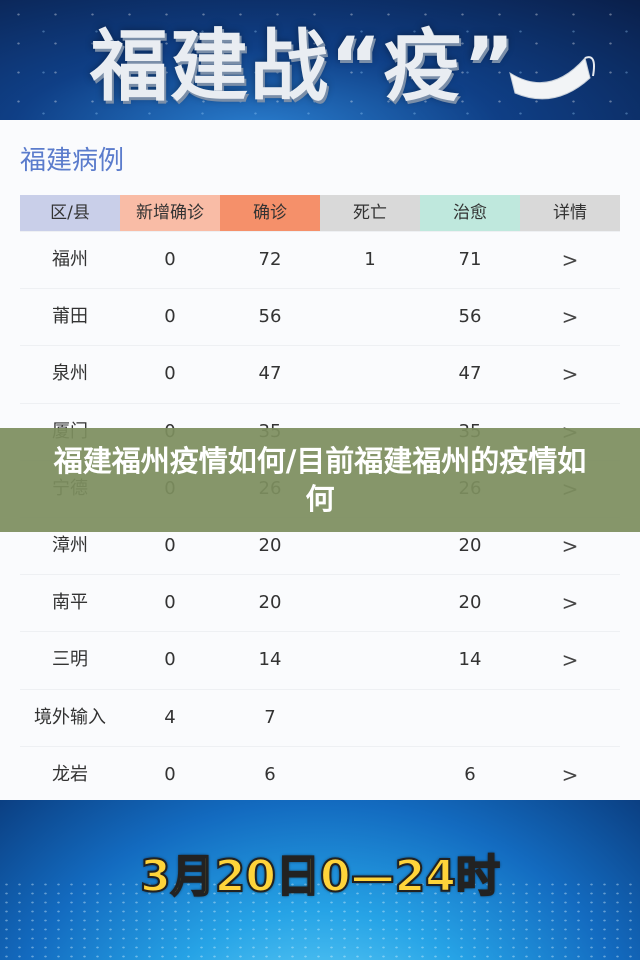  Describe the element at coordinates (70, 774) in the screenshot. I see `table-cell: 龙岩` at that location.